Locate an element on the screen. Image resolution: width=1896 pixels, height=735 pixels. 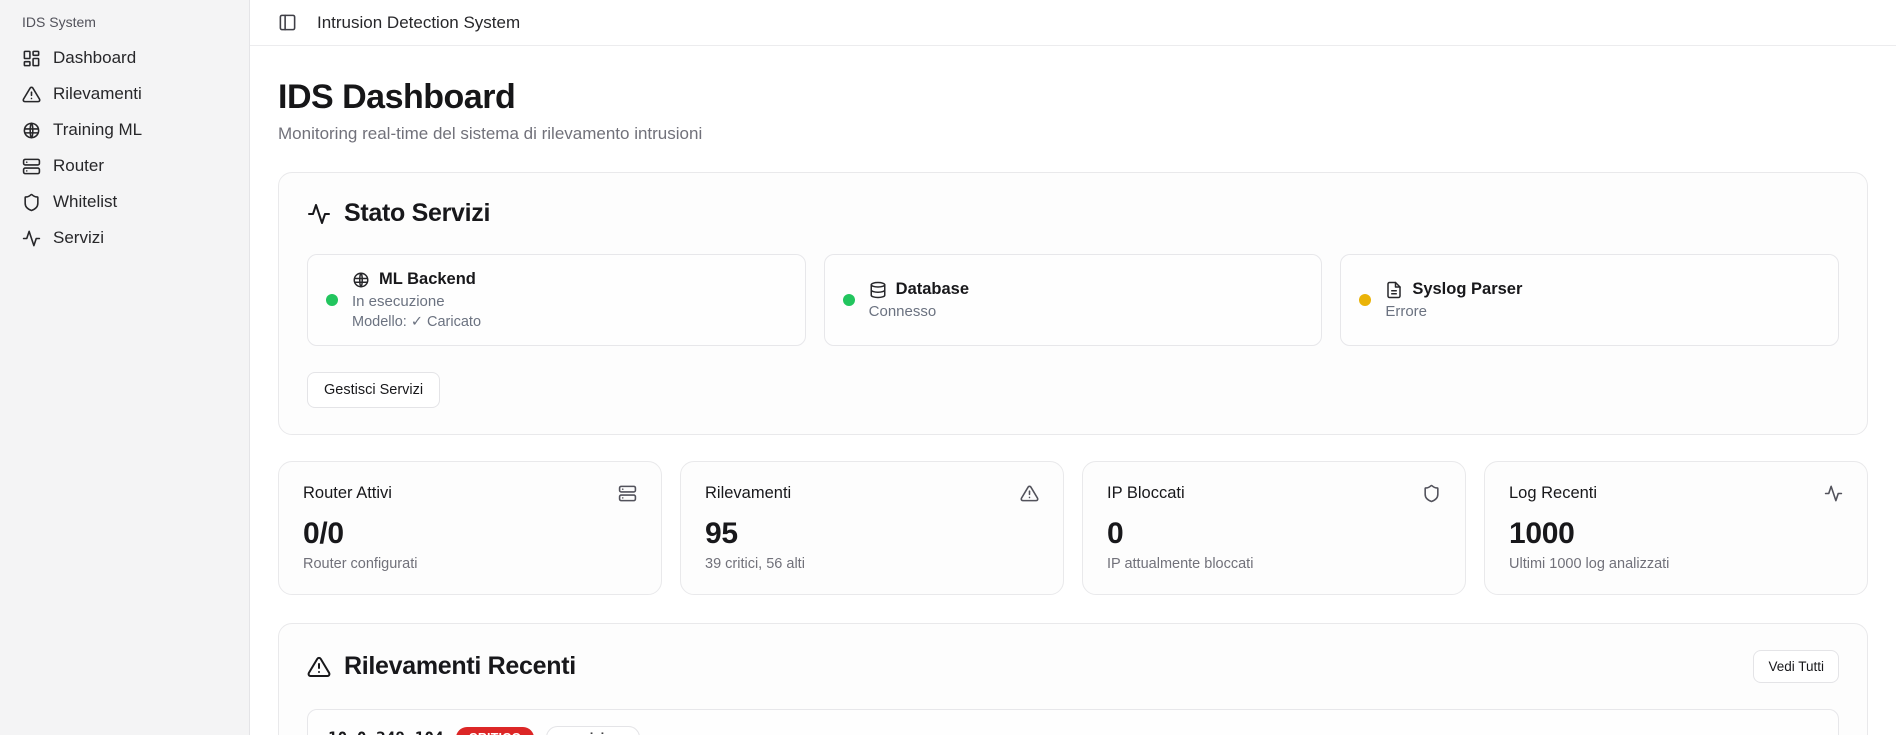
sidebar-item-rilevamenti: Rilevamenti is located at coordinates (124, 94).